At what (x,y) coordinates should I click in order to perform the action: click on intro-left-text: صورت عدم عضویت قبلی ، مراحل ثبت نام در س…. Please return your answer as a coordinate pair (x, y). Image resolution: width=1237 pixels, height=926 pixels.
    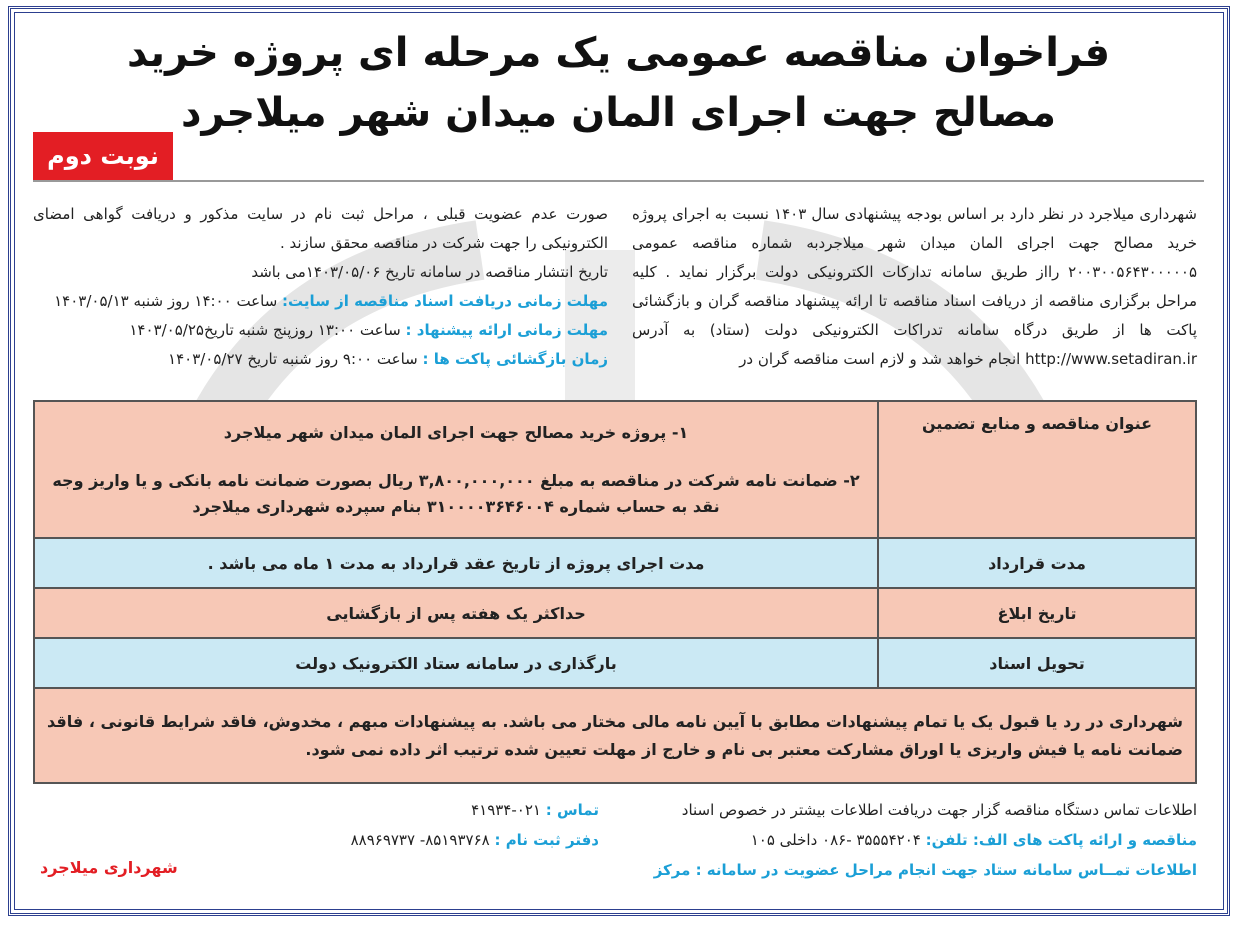
    Looking at the image, I should click on (320, 228).